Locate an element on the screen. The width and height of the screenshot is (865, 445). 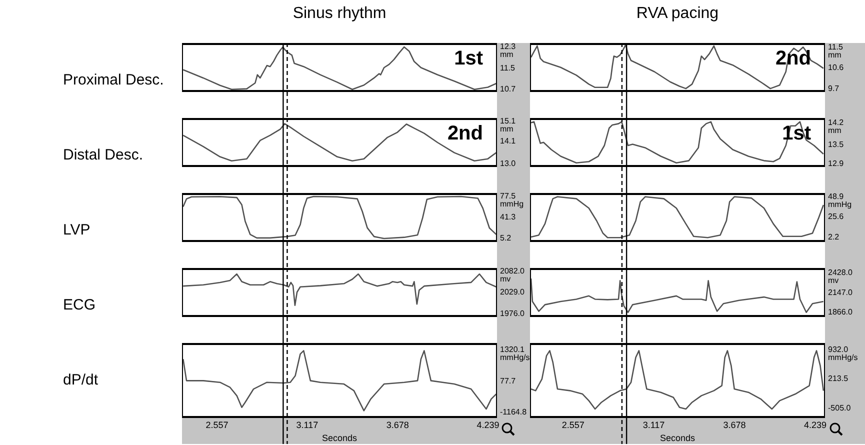
y-tick-label: 2428.0 mv is located at coordinates (841, 277).